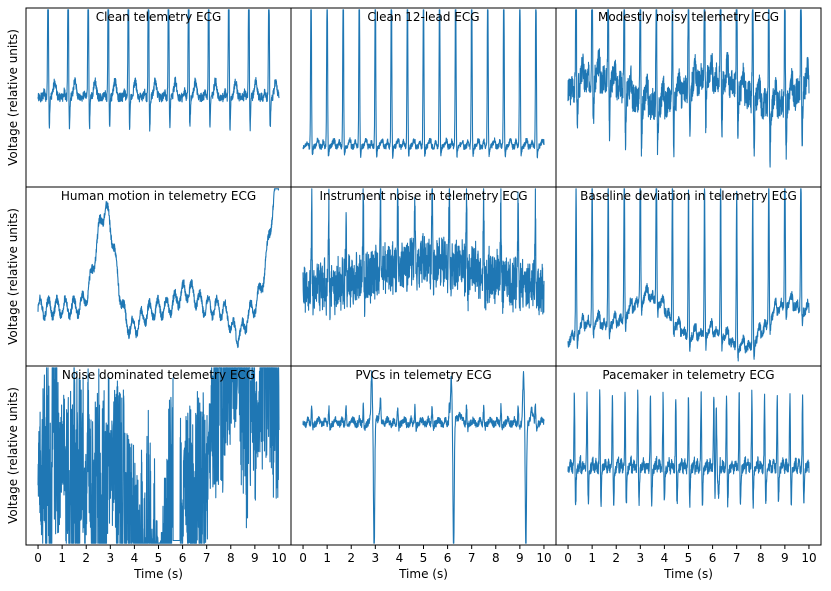 The height and width of the screenshot is (591, 831). What do you see at coordinates (158, 196) in the screenshot?
I see `panel-title: Human motion in telemetry ECG` at bounding box center [158, 196].